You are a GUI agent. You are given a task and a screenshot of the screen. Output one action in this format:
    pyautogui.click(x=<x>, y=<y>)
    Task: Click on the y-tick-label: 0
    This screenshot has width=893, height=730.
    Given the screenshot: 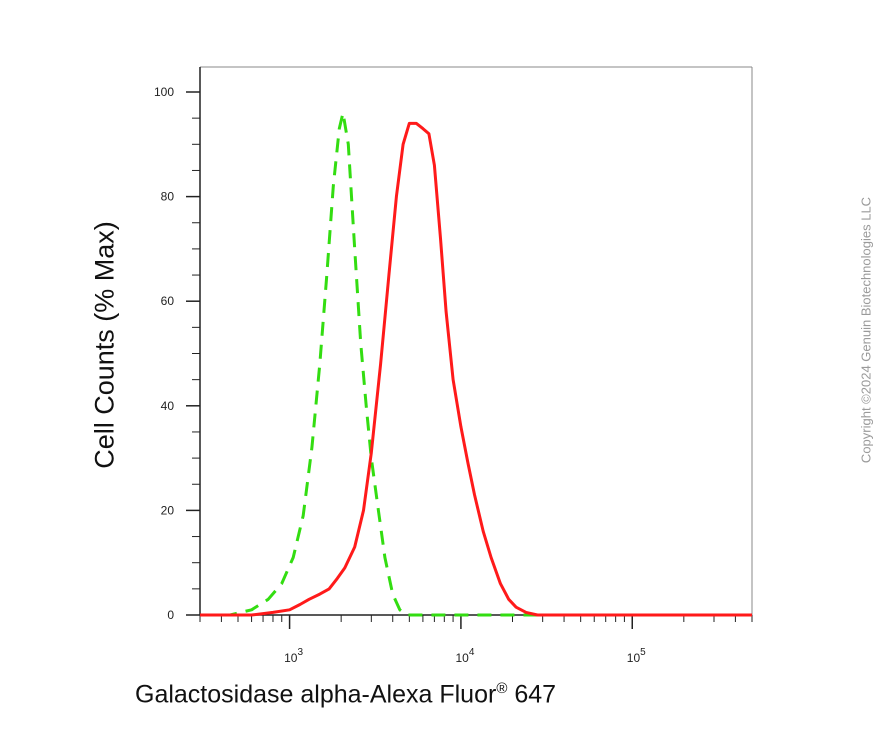 What is the action you would take?
    pyautogui.click(x=170, y=615)
    